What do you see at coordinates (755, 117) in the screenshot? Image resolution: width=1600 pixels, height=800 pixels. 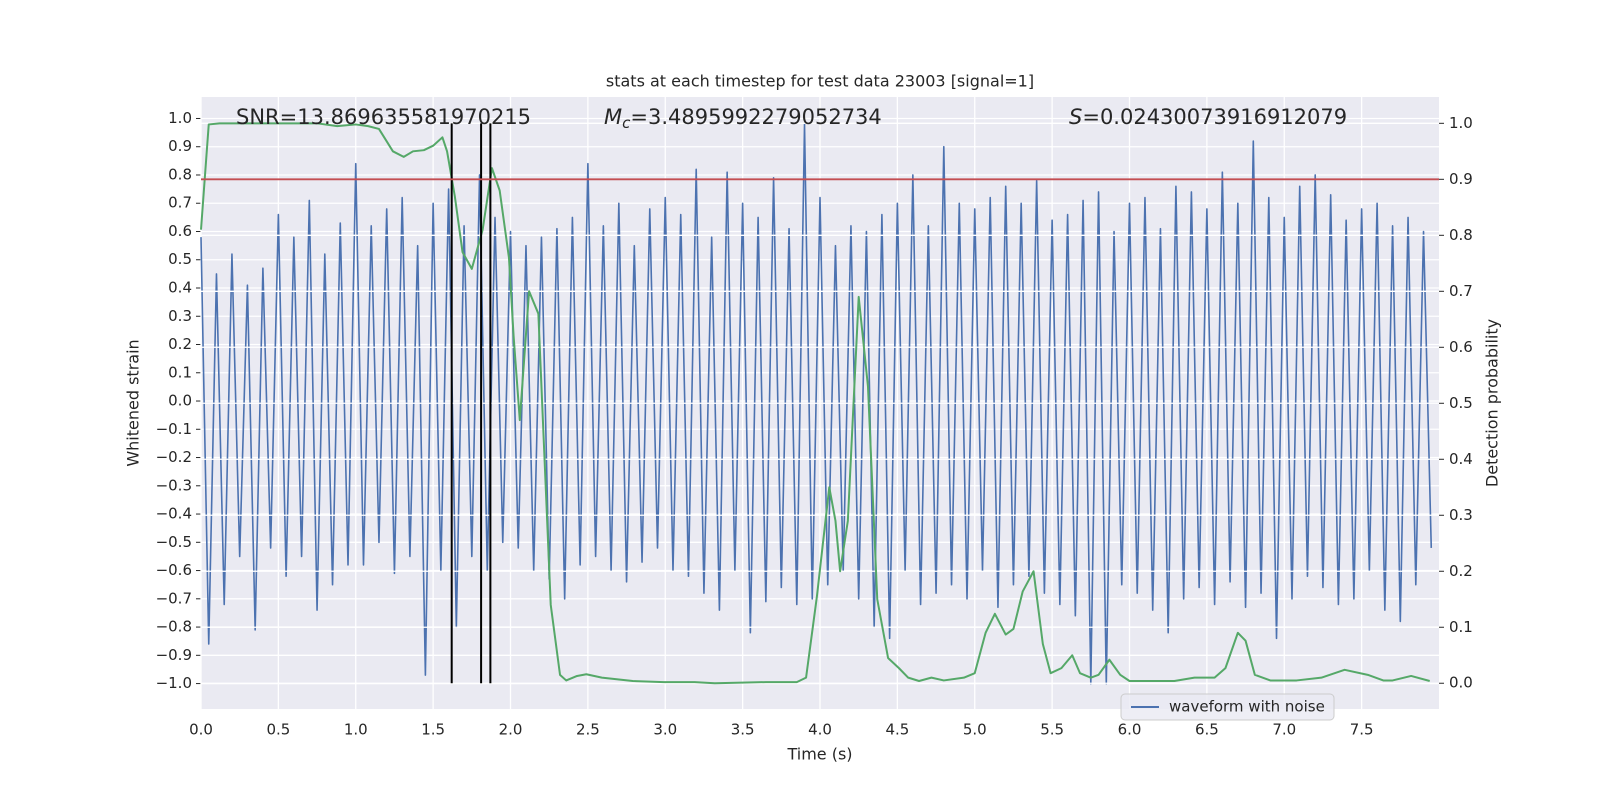 I see `annotation-value: =3.4895992279052734` at bounding box center [755, 117].